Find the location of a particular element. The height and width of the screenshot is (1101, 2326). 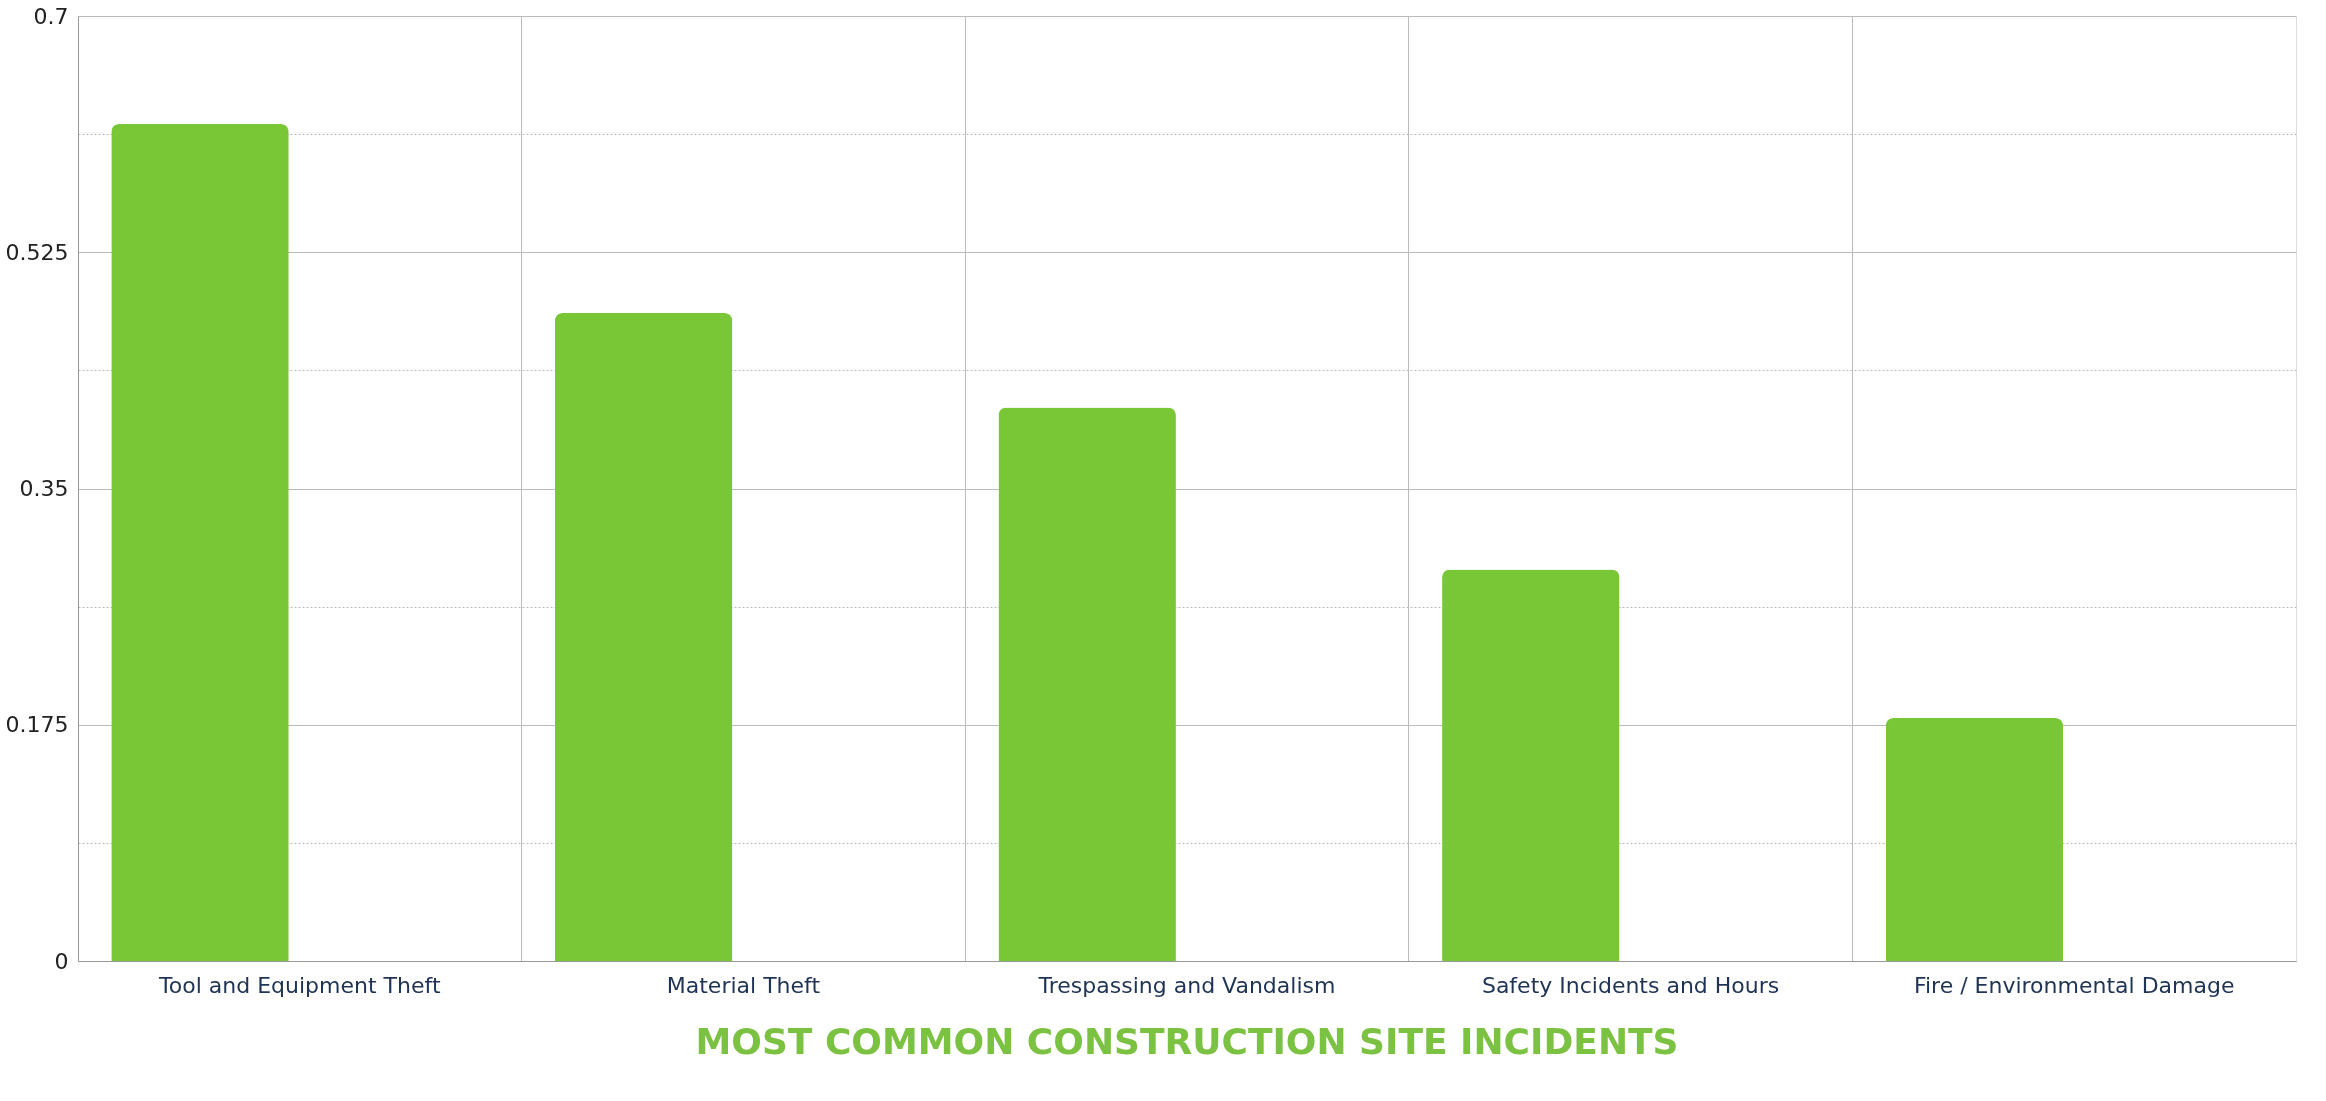

y-tick-label: 0 is located at coordinates (61, 961).